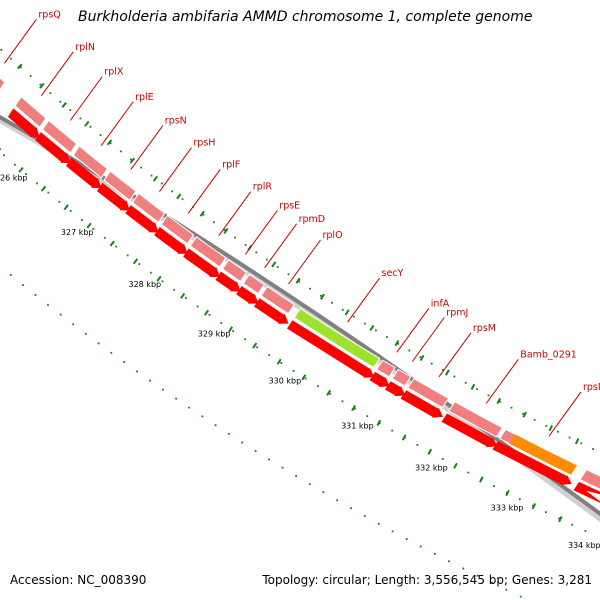 The width and height of the screenshot is (600, 600). I want to click on leader-rpsd, so click(565, 414).